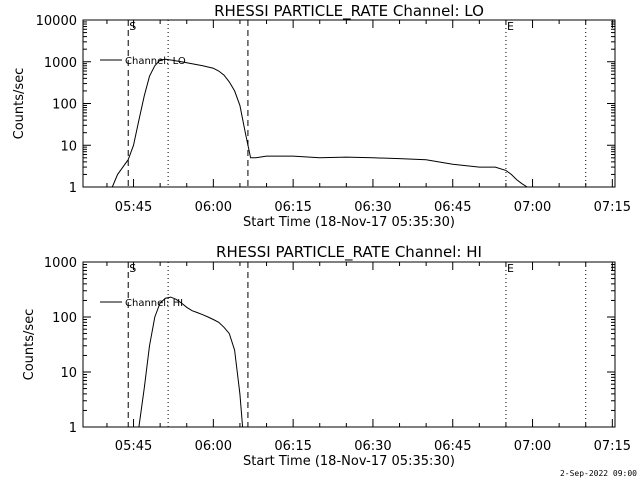 This screenshot has height=485, width=640. What do you see at coordinates (349, 222) in the screenshot?
I see `x-axis-label-lo: Start Time (18-Nov-17 05:35:30)` at bounding box center [349, 222].